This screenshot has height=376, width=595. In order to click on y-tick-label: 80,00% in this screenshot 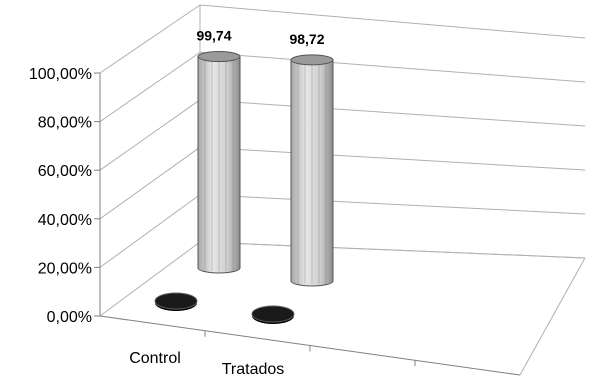, I will do `click(65, 123)`.